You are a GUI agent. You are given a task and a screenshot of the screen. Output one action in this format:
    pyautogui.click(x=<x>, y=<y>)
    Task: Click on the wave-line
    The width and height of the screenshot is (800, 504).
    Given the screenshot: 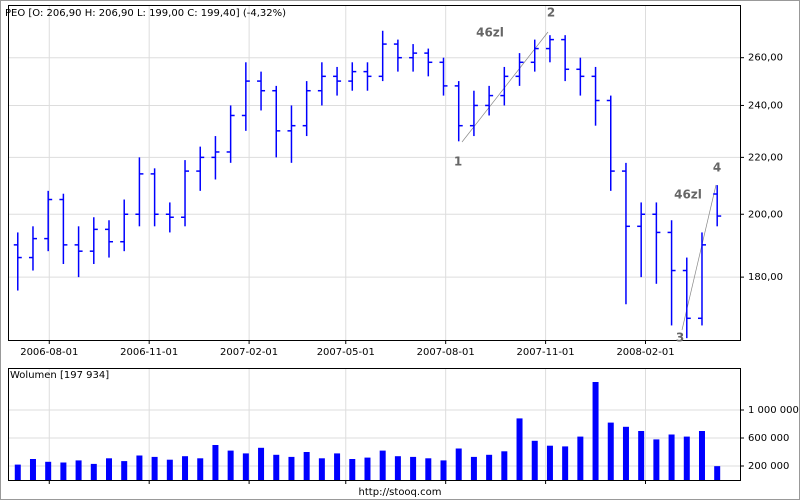 What is the action you would take?
    pyautogui.click(x=699, y=257)
    